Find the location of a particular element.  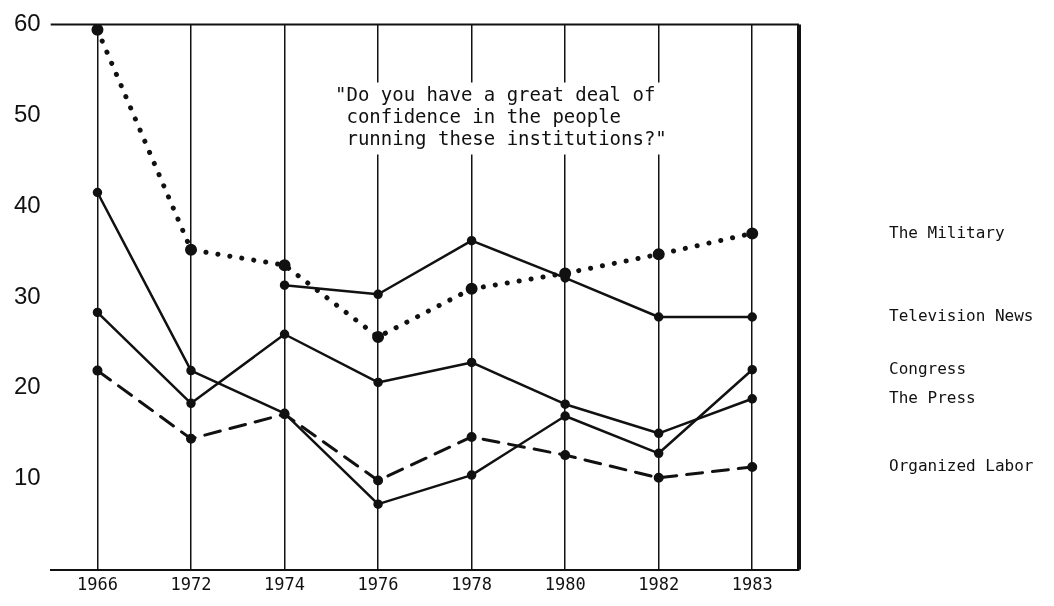

text: Organized Labor is located at coordinates (961, 466).